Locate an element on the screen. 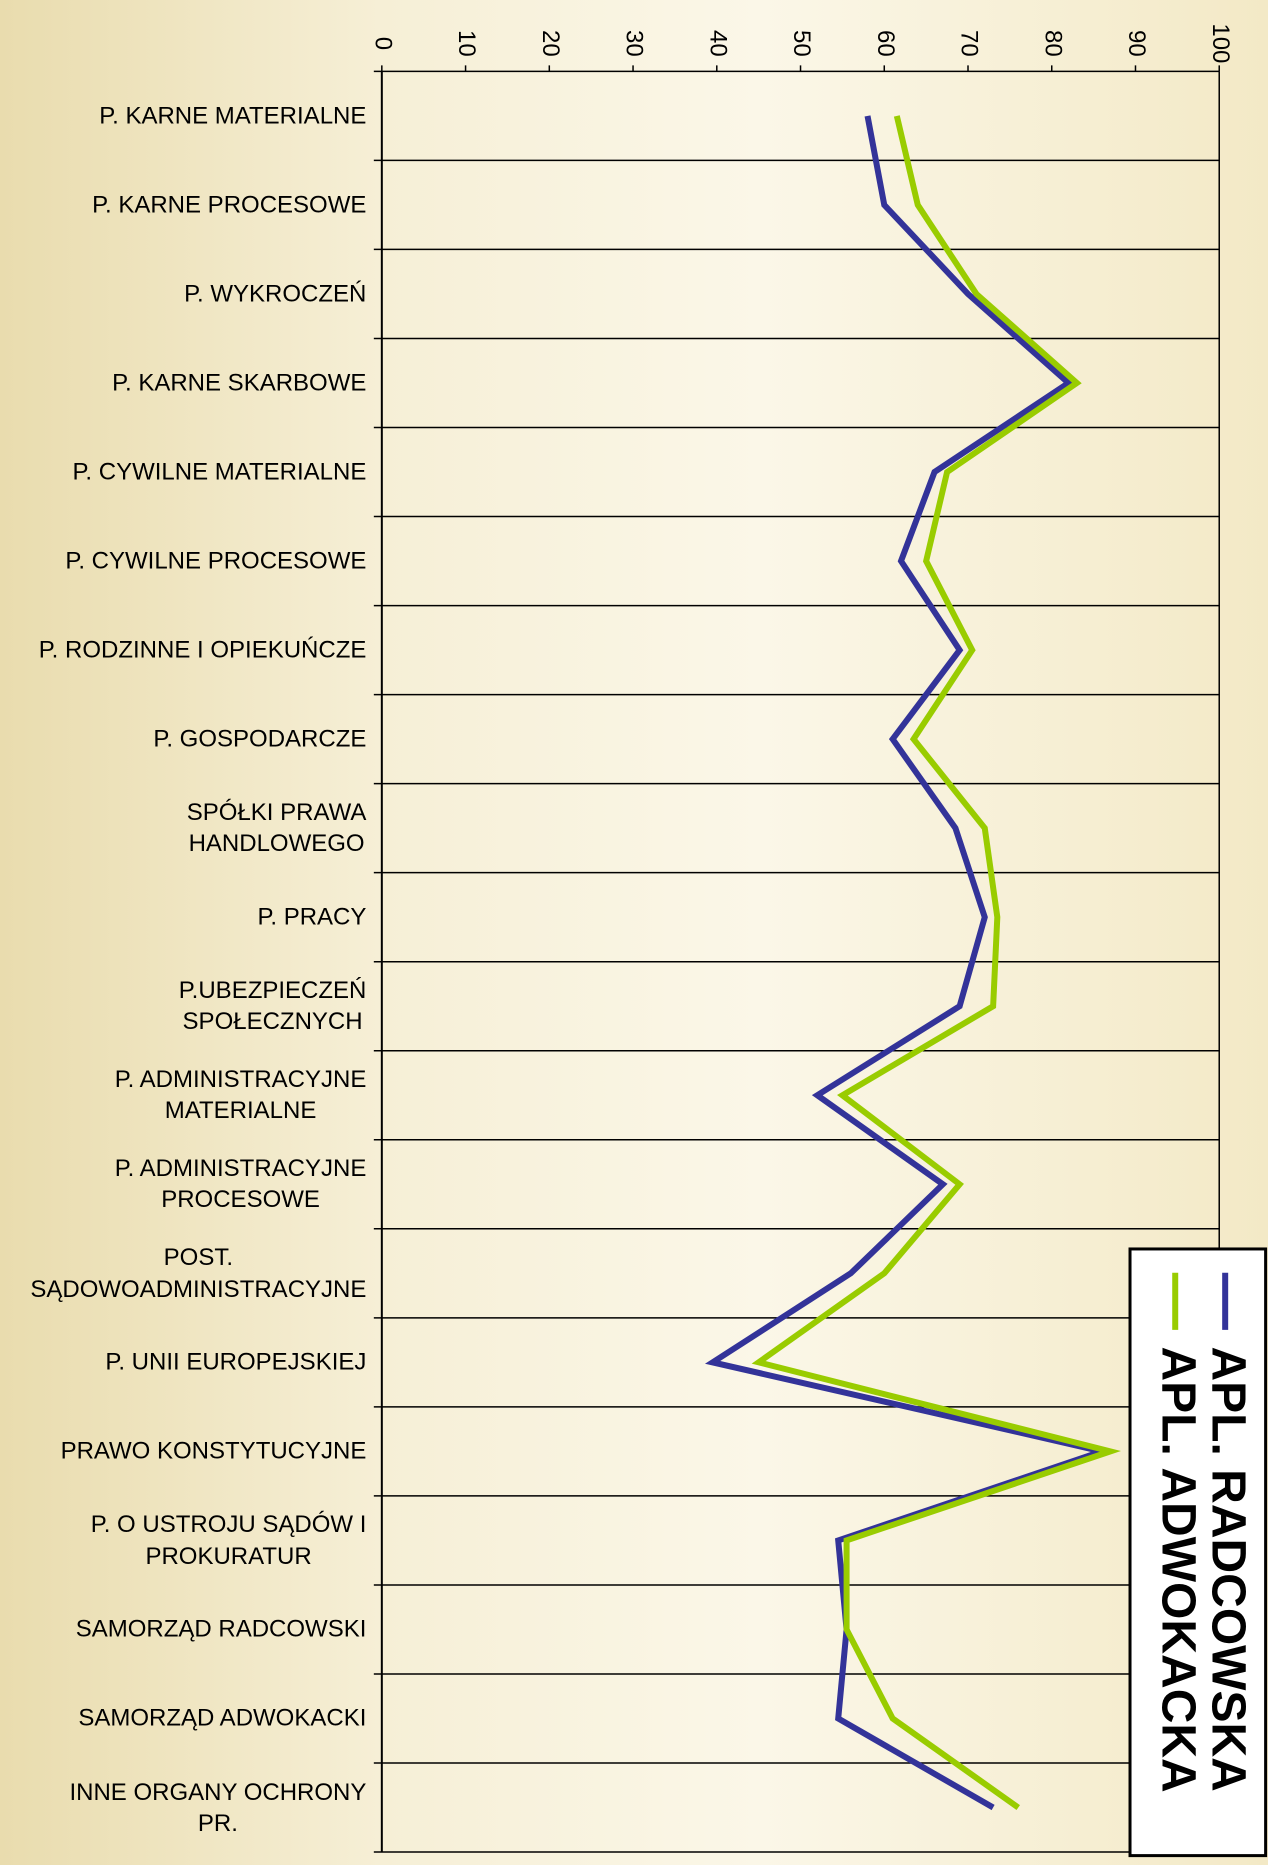 The image size is (1268, 1865). x-tick-label: 90 is located at coordinates (1136, 43).